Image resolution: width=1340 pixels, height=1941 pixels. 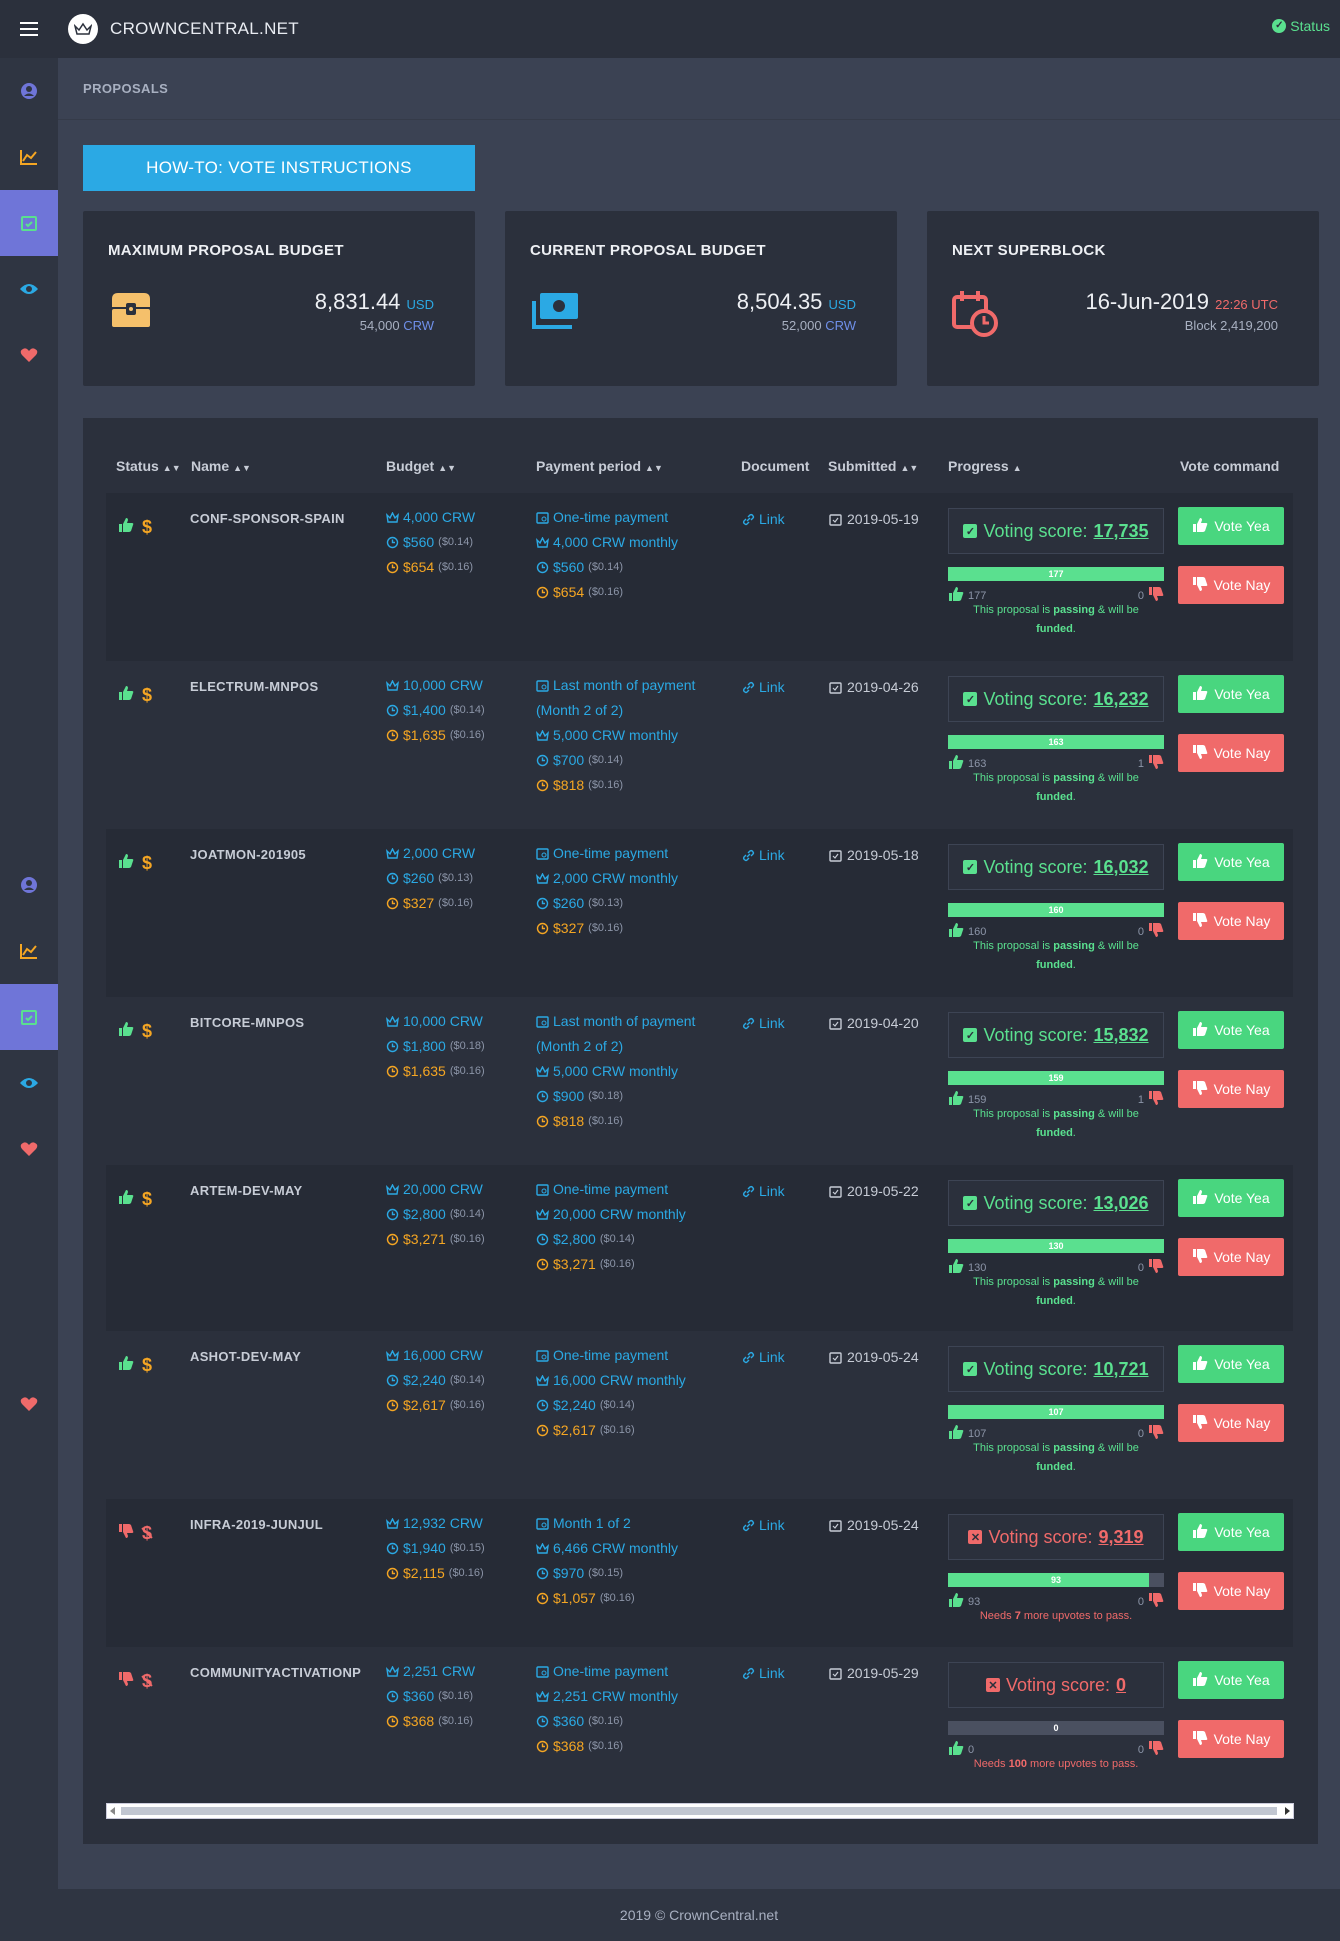 I want to click on brand-name: CROWNCENTRAL.NET, so click(x=204, y=28).